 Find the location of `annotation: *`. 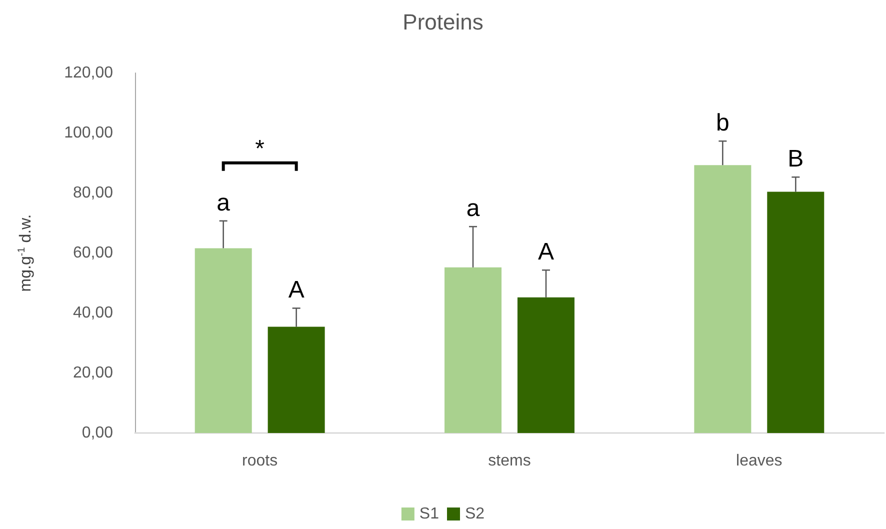

annotation: * is located at coordinates (260, 148).